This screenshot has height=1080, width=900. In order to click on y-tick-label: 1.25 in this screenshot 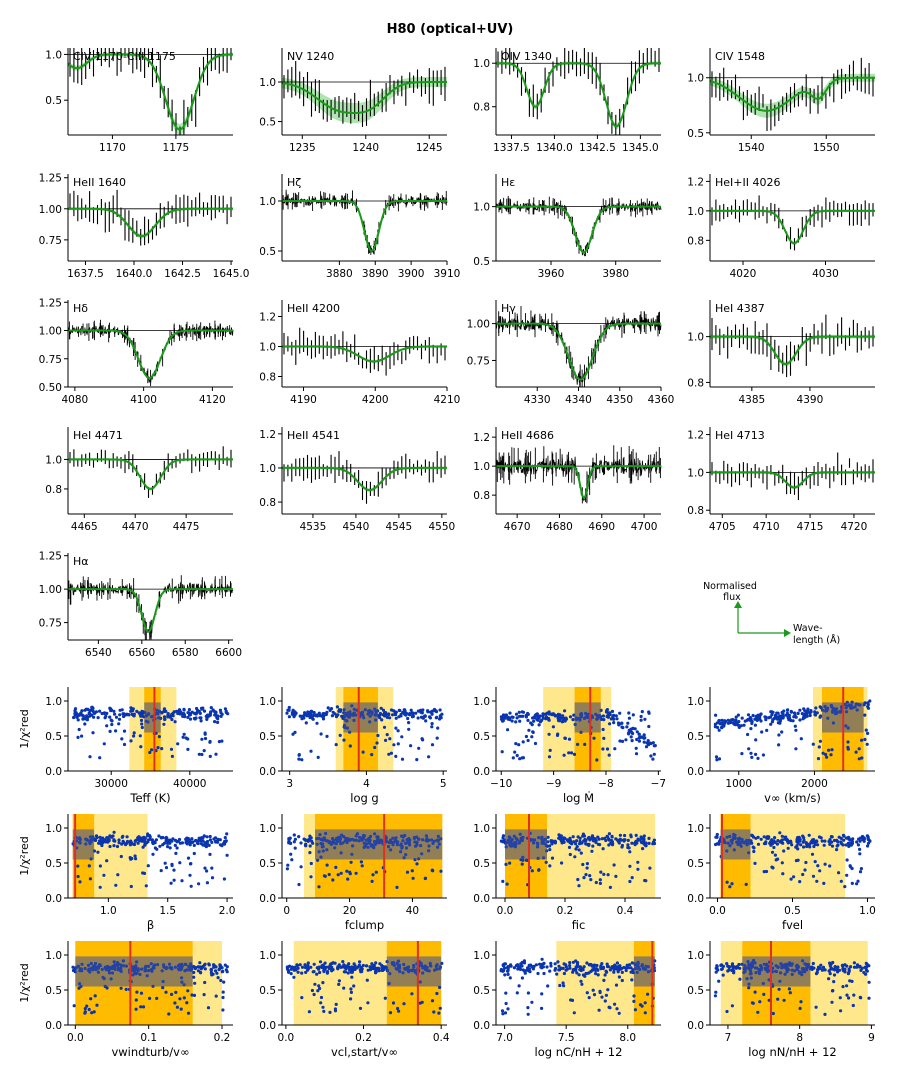, I will do `click(50, 557)`.